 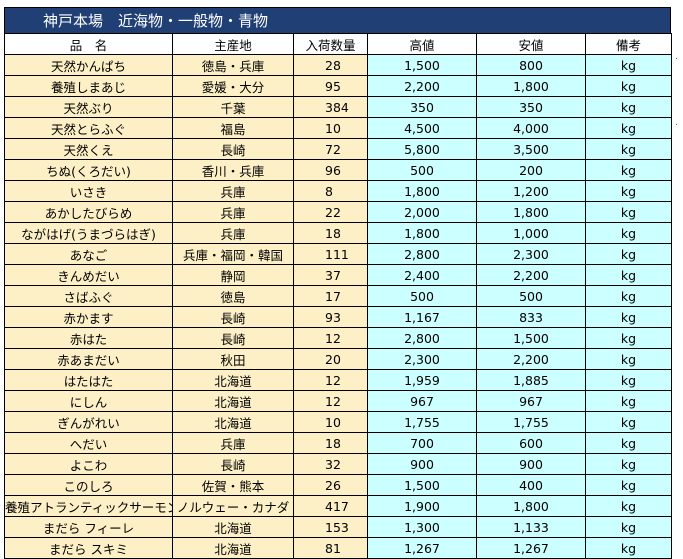 I want to click on cell-low: 600, so click(x=531, y=443).